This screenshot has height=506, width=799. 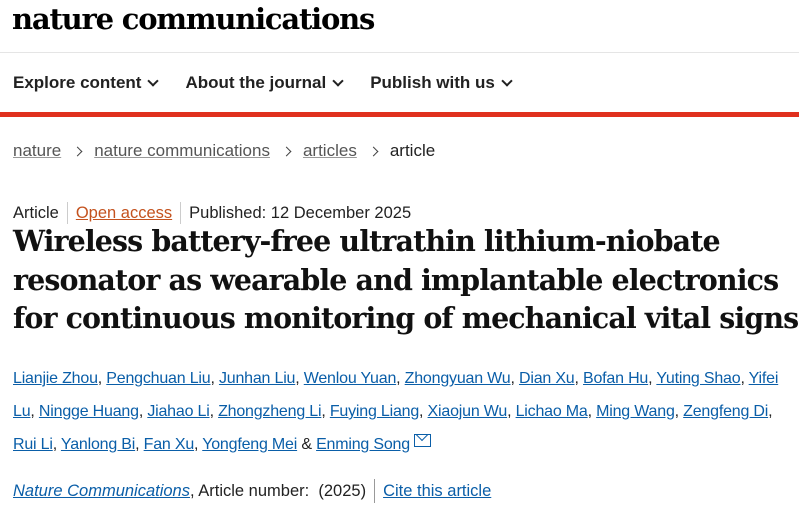 What do you see at coordinates (412, 150) in the screenshot?
I see `breadcrumb-current: article` at bounding box center [412, 150].